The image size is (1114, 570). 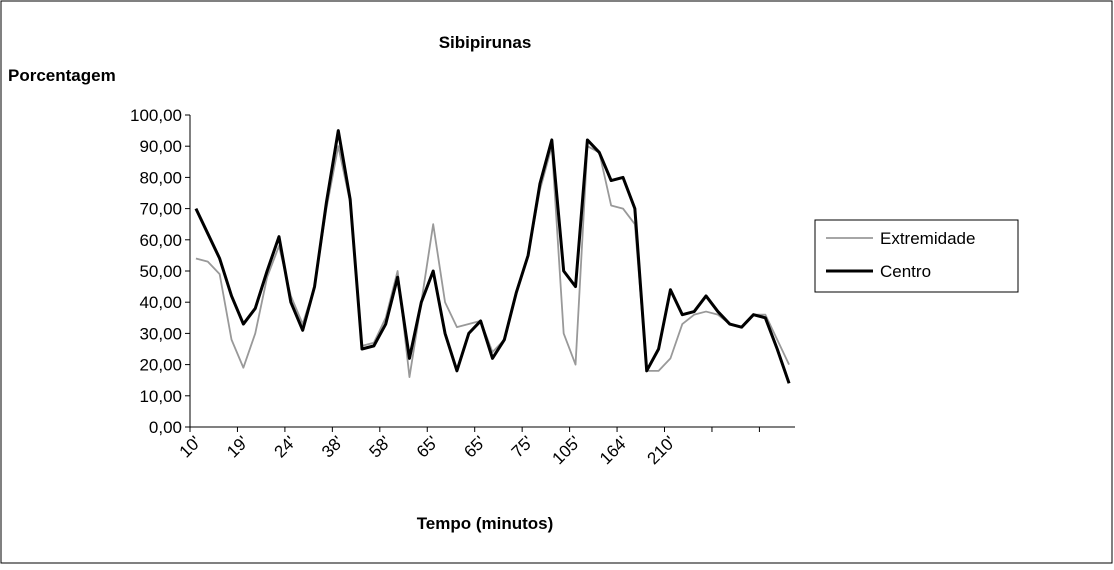 What do you see at coordinates (165, 427) in the screenshot?
I see `y-tick-label: 0,00` at bounding box center [165, 427].